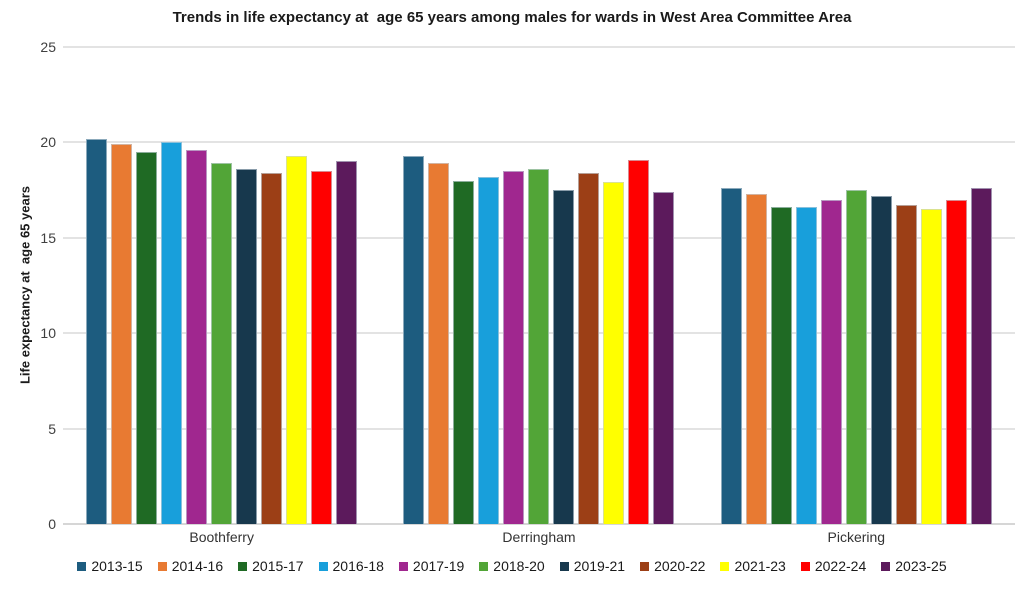 The width and height of the screenshot is (1024, 590). What do you see at coordinates (347, 342) in the screenshot?
I see `bar-2023-25-boothferry` at bounding box center [347, 342].